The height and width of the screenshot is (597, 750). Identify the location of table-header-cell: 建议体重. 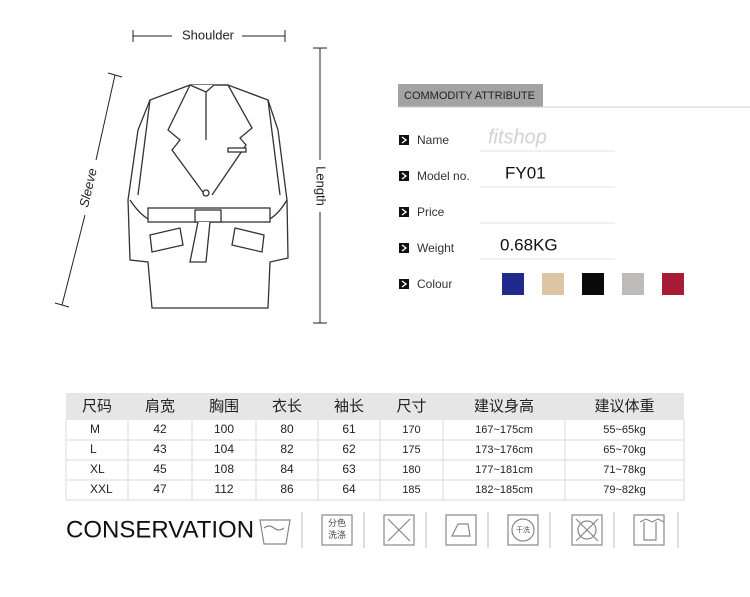
(624, 406).